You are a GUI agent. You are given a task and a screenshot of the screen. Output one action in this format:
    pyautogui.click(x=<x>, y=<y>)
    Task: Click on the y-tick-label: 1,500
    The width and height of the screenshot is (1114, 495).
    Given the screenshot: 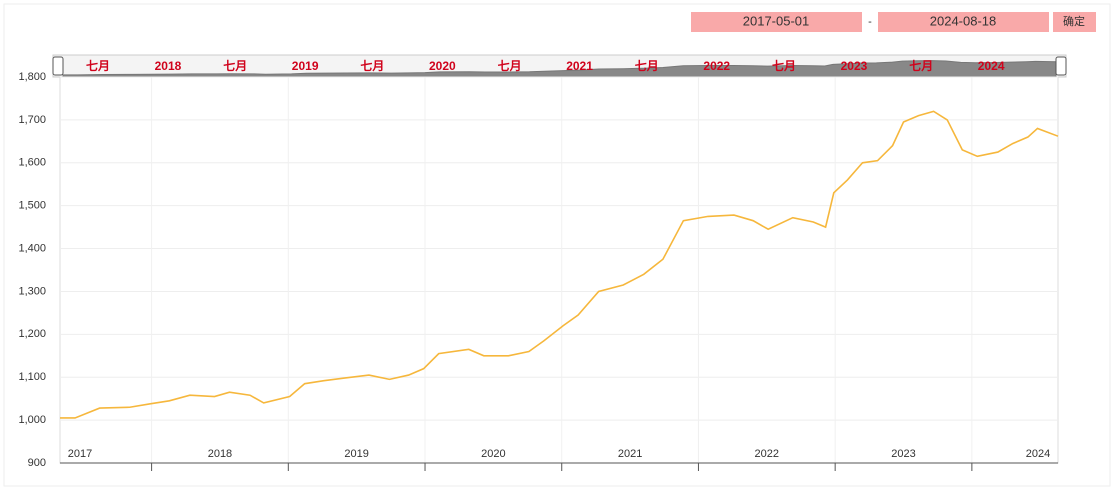 What is the action you would take?
    pyautogui.click(x=32, y=206)
    